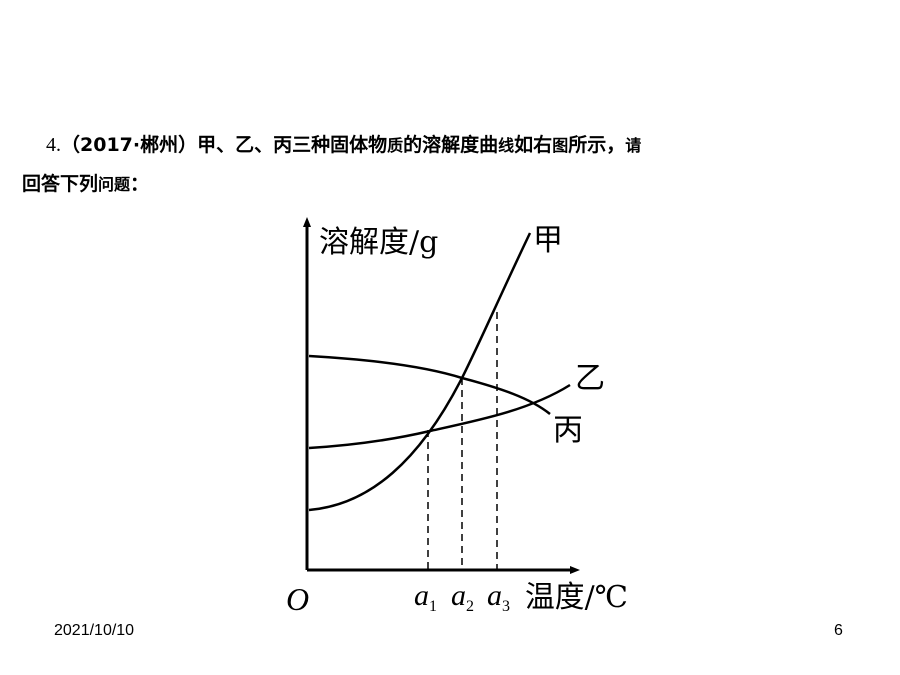 Image resolution: width=900 pixels, height=675 pixels. Describe the element at coordinates (395, 145) in the screenshot. I see `question-text-small1: 质` at that location.